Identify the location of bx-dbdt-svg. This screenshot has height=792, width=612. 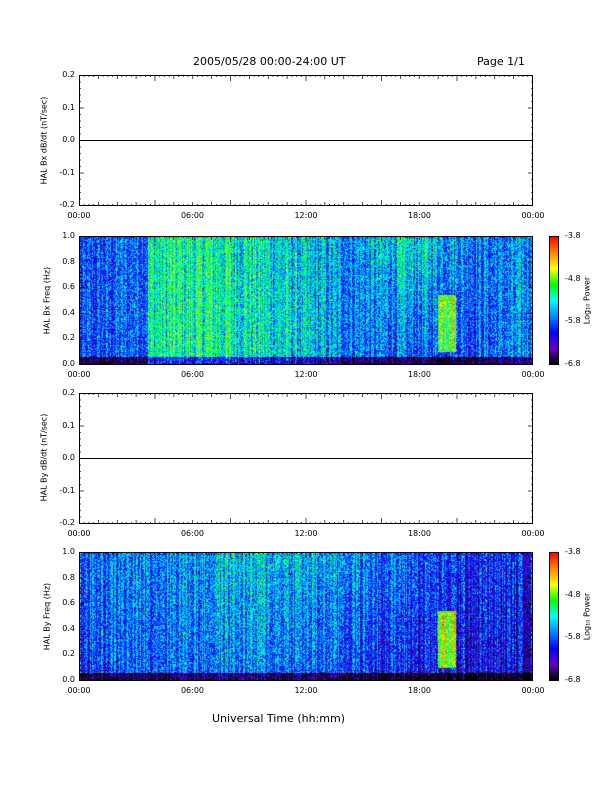
(306, 140).